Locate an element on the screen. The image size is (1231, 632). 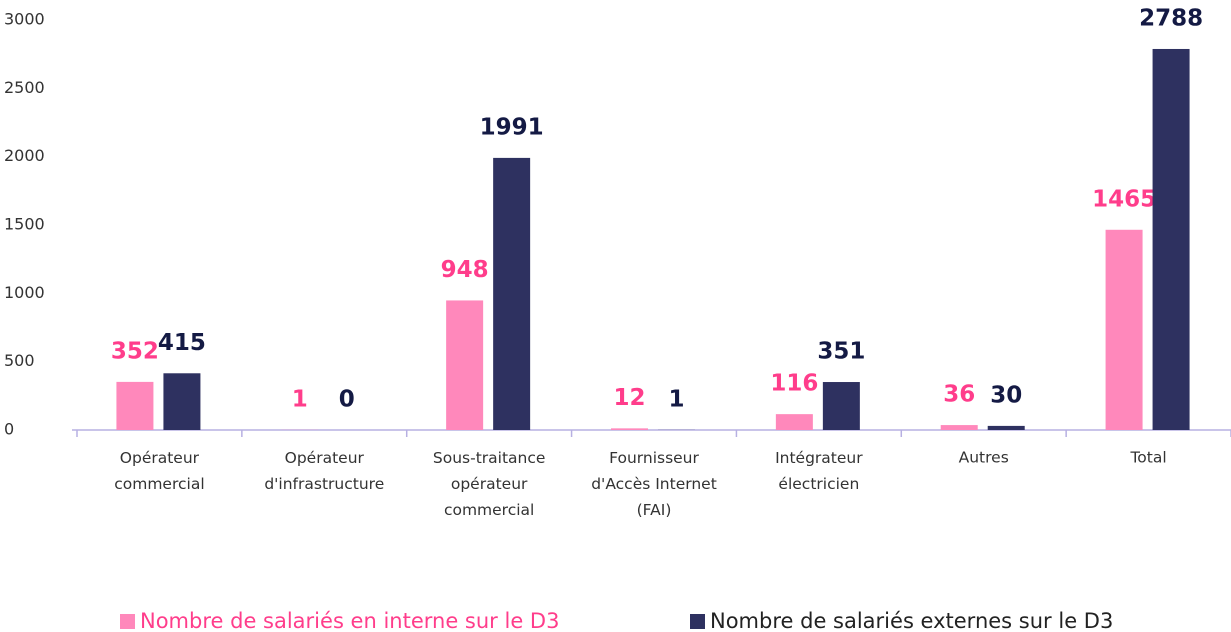
value-label: 2788 is located at coordinates (1171, 18).